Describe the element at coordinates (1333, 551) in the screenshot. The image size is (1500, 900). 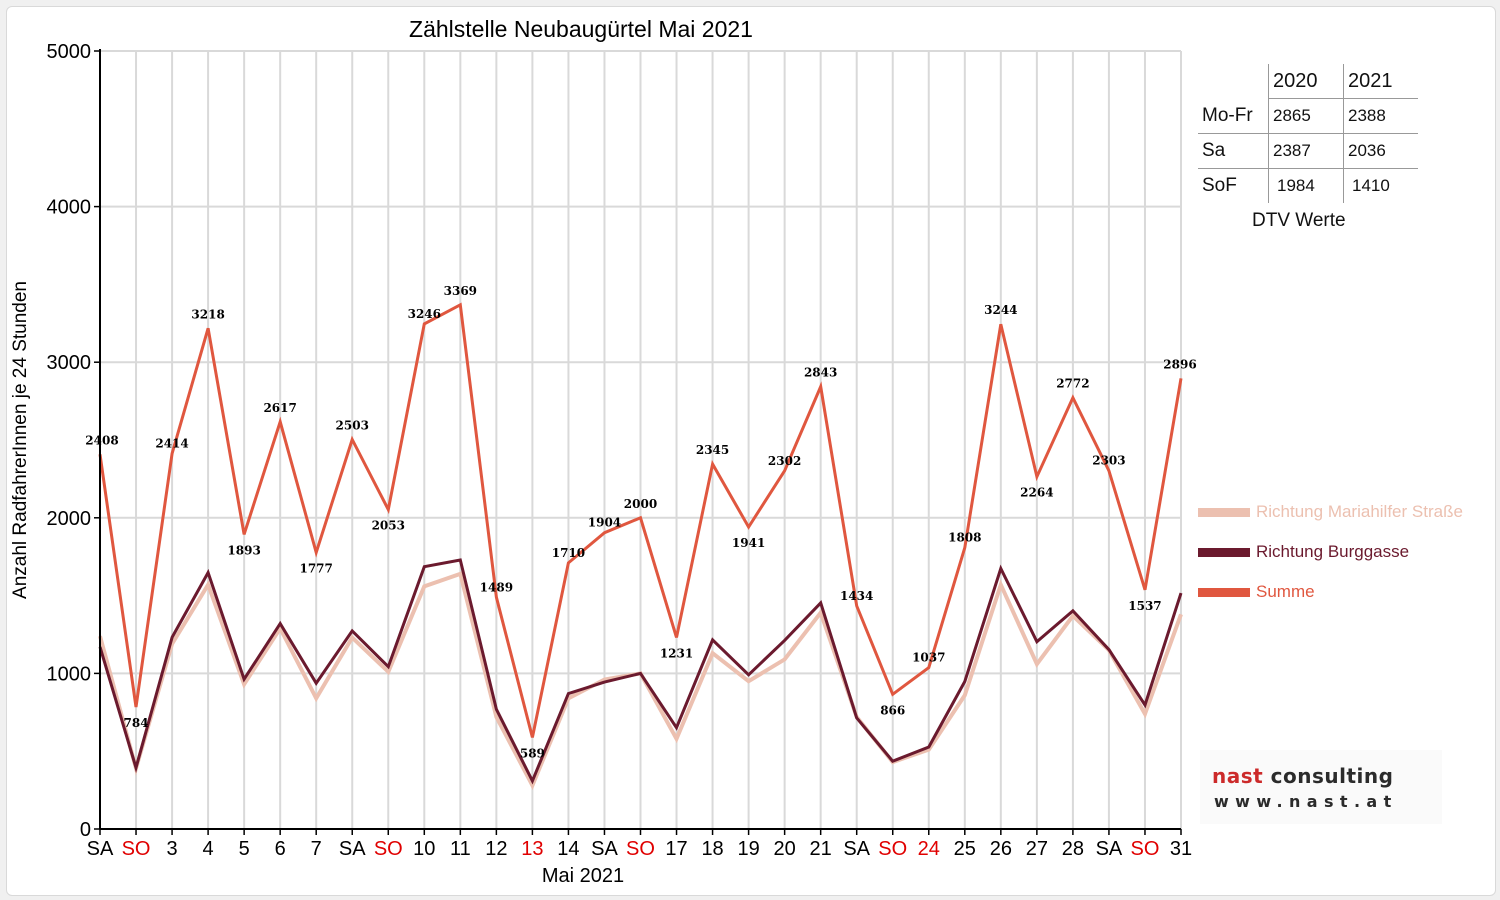
I see `legend-label: Richtung Burggasse` at that location.